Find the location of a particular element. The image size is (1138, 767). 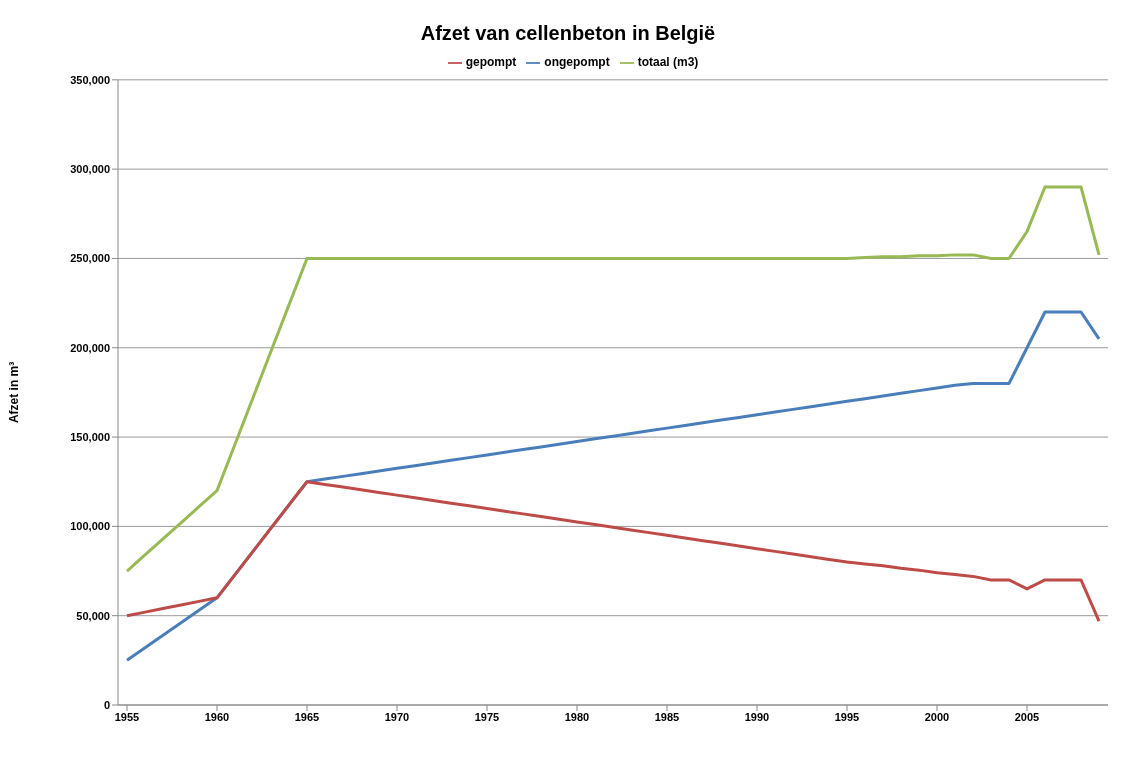

x-tick-label: 1980 is located at coordinates (577, 716).